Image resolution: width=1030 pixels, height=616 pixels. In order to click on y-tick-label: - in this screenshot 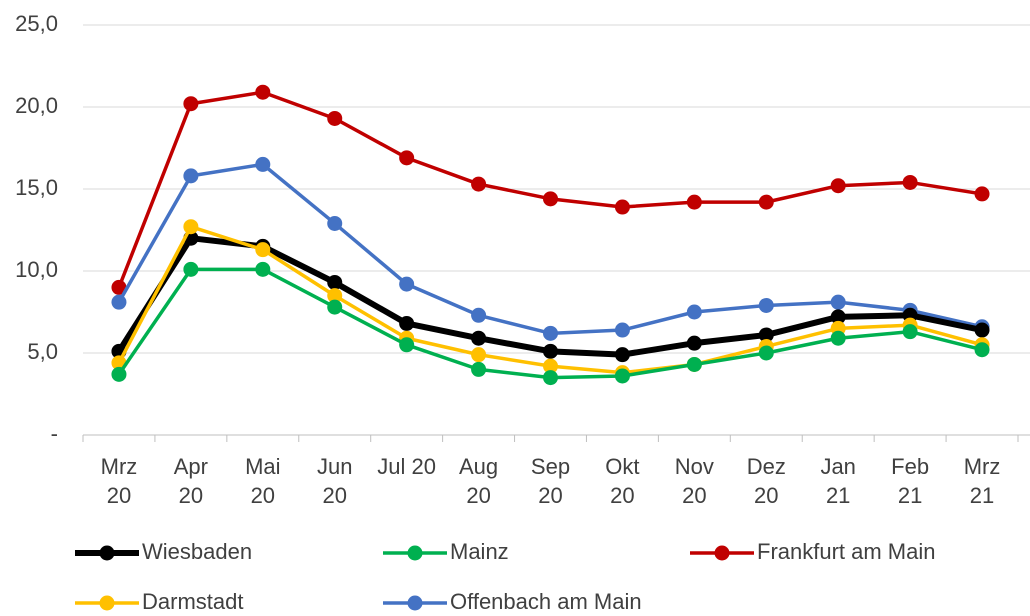, I will do `click(54, 433)`.